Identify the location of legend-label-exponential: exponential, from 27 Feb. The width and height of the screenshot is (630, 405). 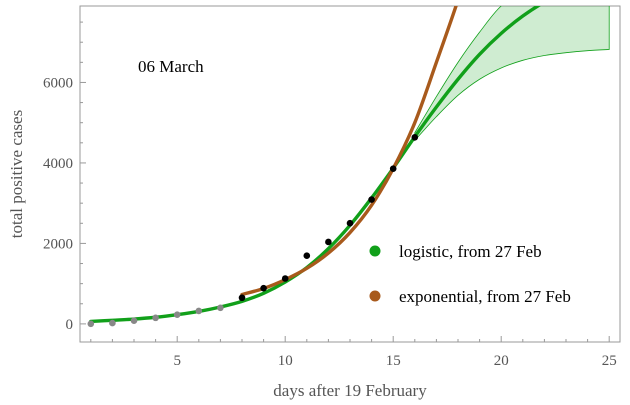
(485, 296).